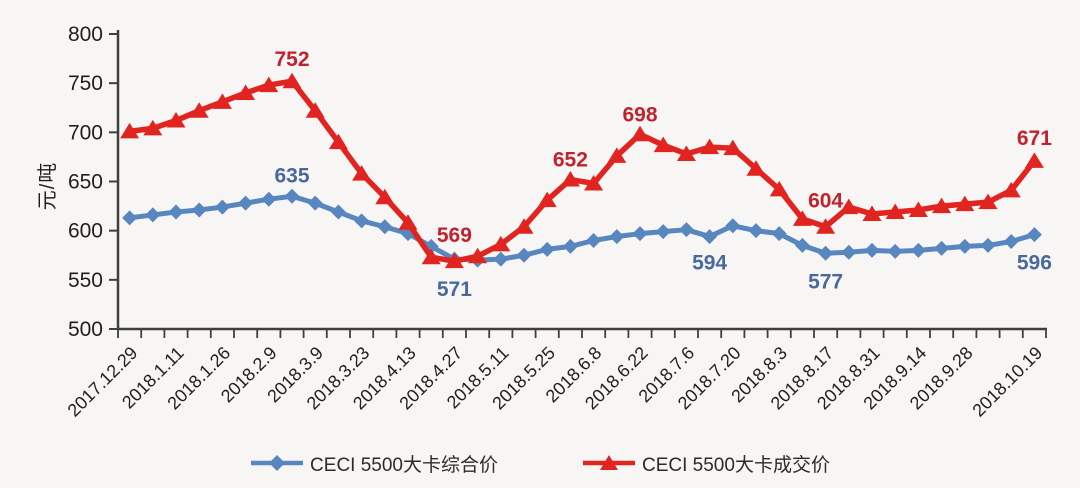 The height and width of the screenshot is (488, 1080). What do you see at coordinates (85, 34) in the screenshot?
I see `y-tick-label: 800` at bounding box center [85, 34].